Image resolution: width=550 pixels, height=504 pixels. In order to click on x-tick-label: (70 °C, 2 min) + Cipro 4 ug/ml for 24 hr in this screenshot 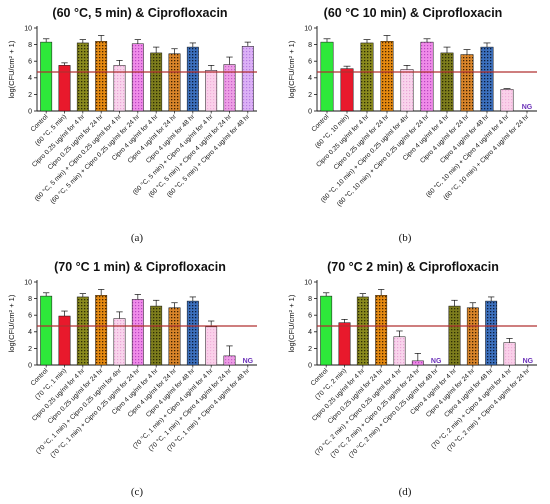, I will do `click(488, 409)`.